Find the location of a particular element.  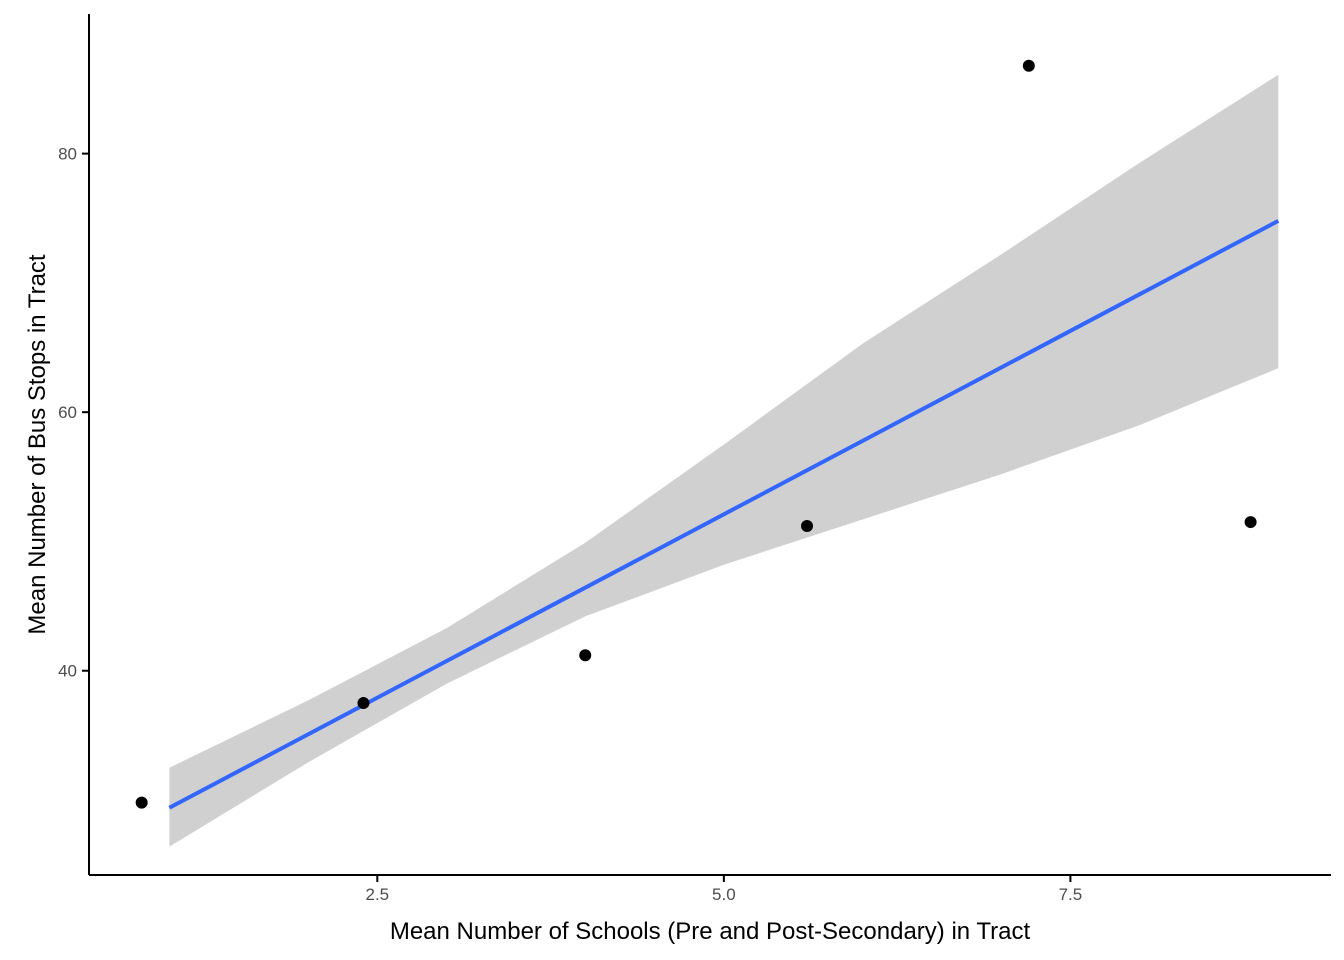

y-axis-title: Mean Number of Bus Stops in Tract is located at coordinates (37, 444).